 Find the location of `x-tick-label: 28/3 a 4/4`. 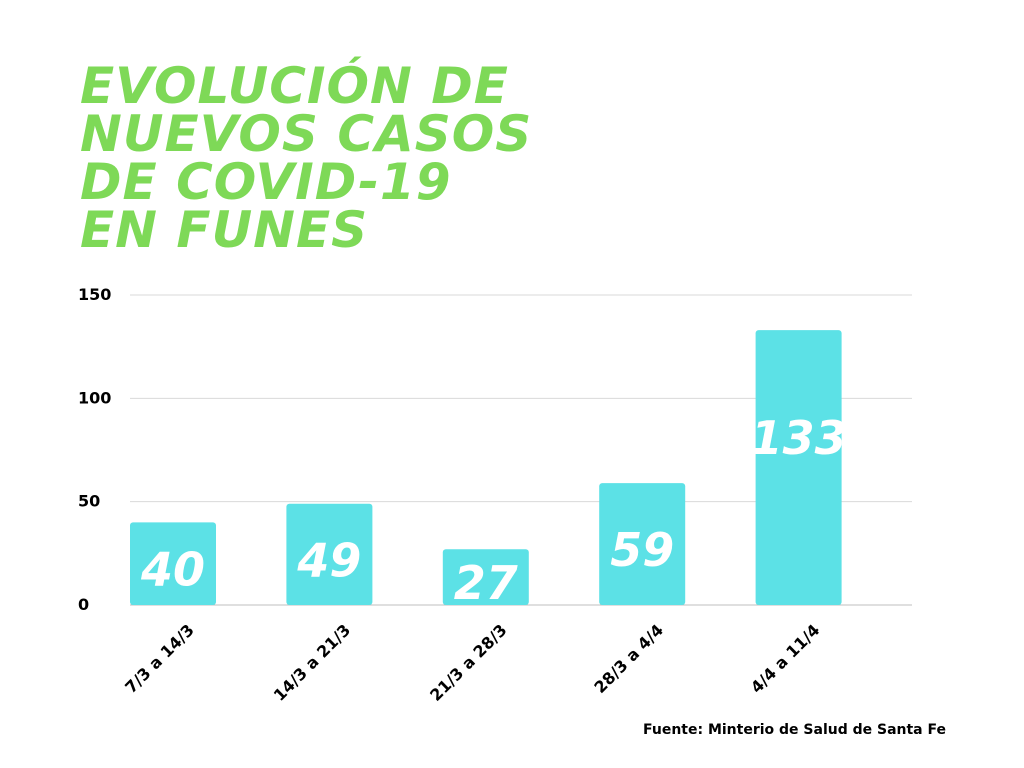

x-tick-label: 28/3 a 4/4 is located at coordinates (628, 658).